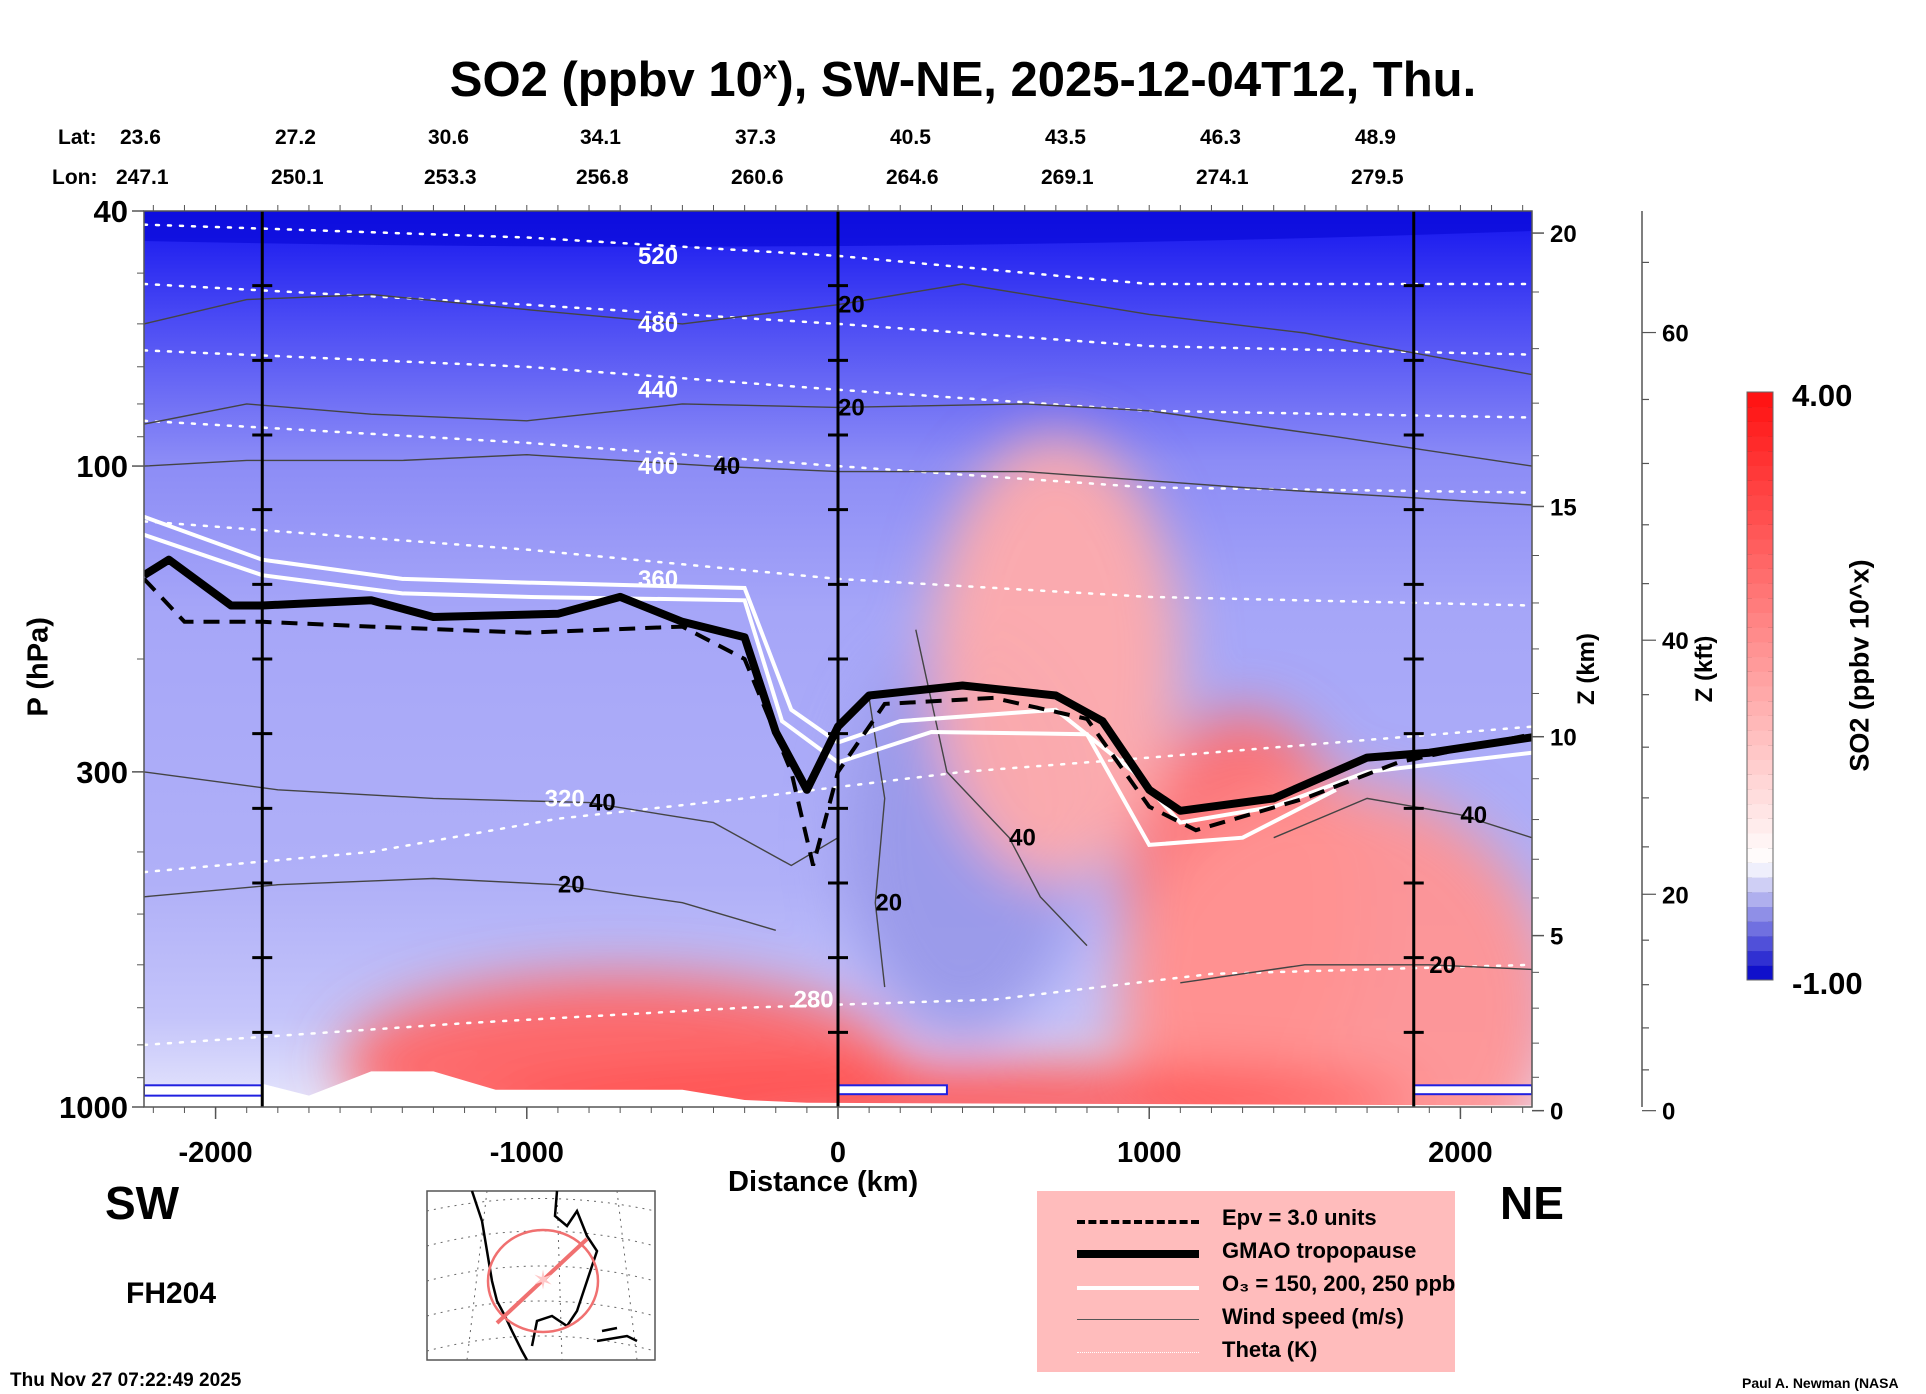 Image resolution: width=1926 pixels, height=1394 pixels. Describe the element at coordinates (1149, 1153) in the screenshot. I see `x-tick-label: 1000` at that location.